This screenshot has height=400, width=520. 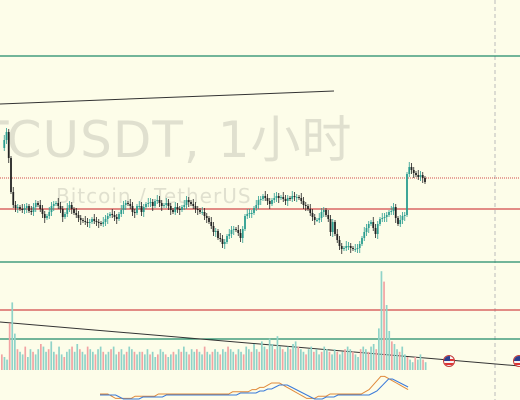 I want to click on upper-trend-line, so click(x=167, y=97).